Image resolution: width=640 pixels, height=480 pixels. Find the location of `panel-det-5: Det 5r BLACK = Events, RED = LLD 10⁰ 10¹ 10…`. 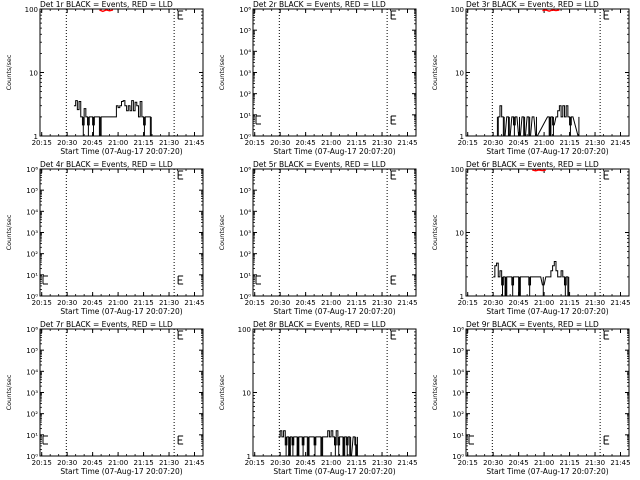

panel-det-5: Det 5r BLACK = Events, RED = LLD 10⁰ 10¹ 10… is located at coordinates (318, 238).